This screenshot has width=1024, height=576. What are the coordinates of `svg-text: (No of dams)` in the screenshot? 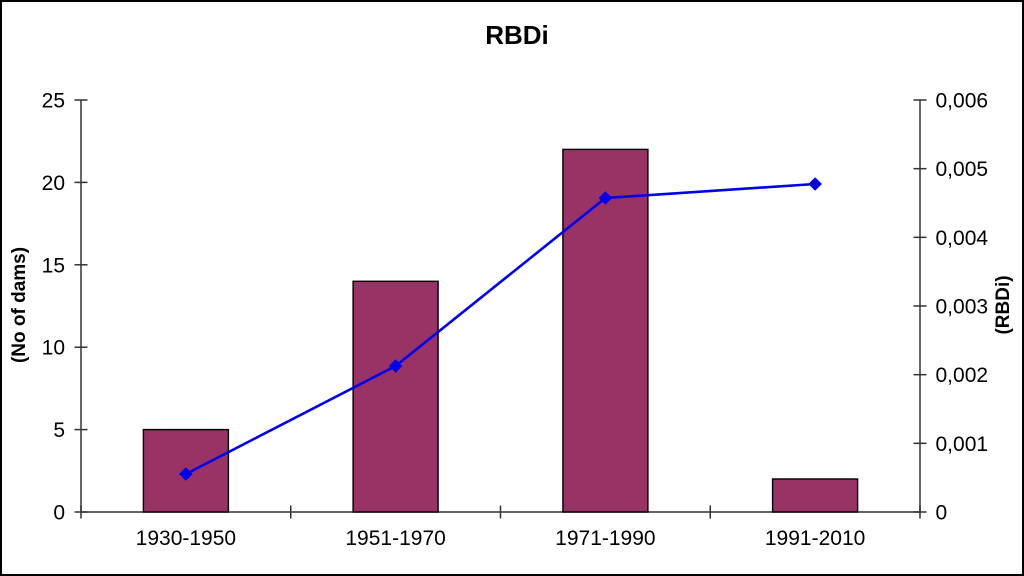 It's located at (19, 305).